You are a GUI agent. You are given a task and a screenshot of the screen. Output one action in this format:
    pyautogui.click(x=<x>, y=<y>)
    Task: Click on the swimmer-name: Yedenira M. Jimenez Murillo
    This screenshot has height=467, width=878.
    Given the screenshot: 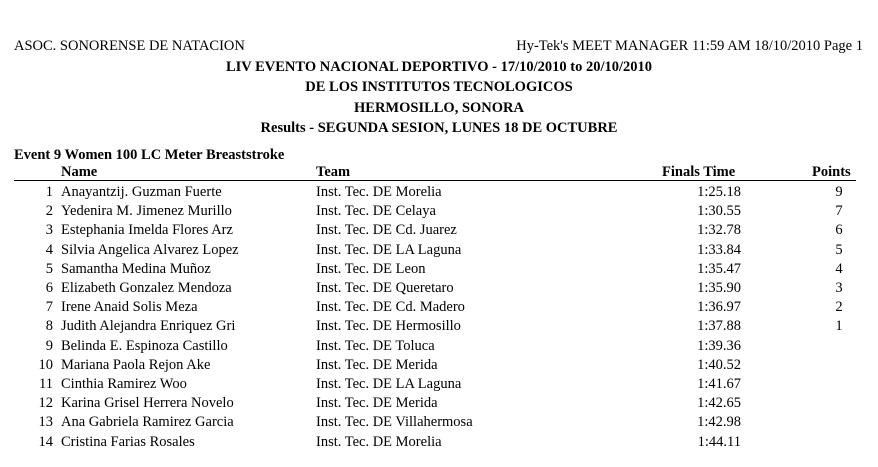 What is the action you would take?
    pyautogui.click(x=146, y=211)
    